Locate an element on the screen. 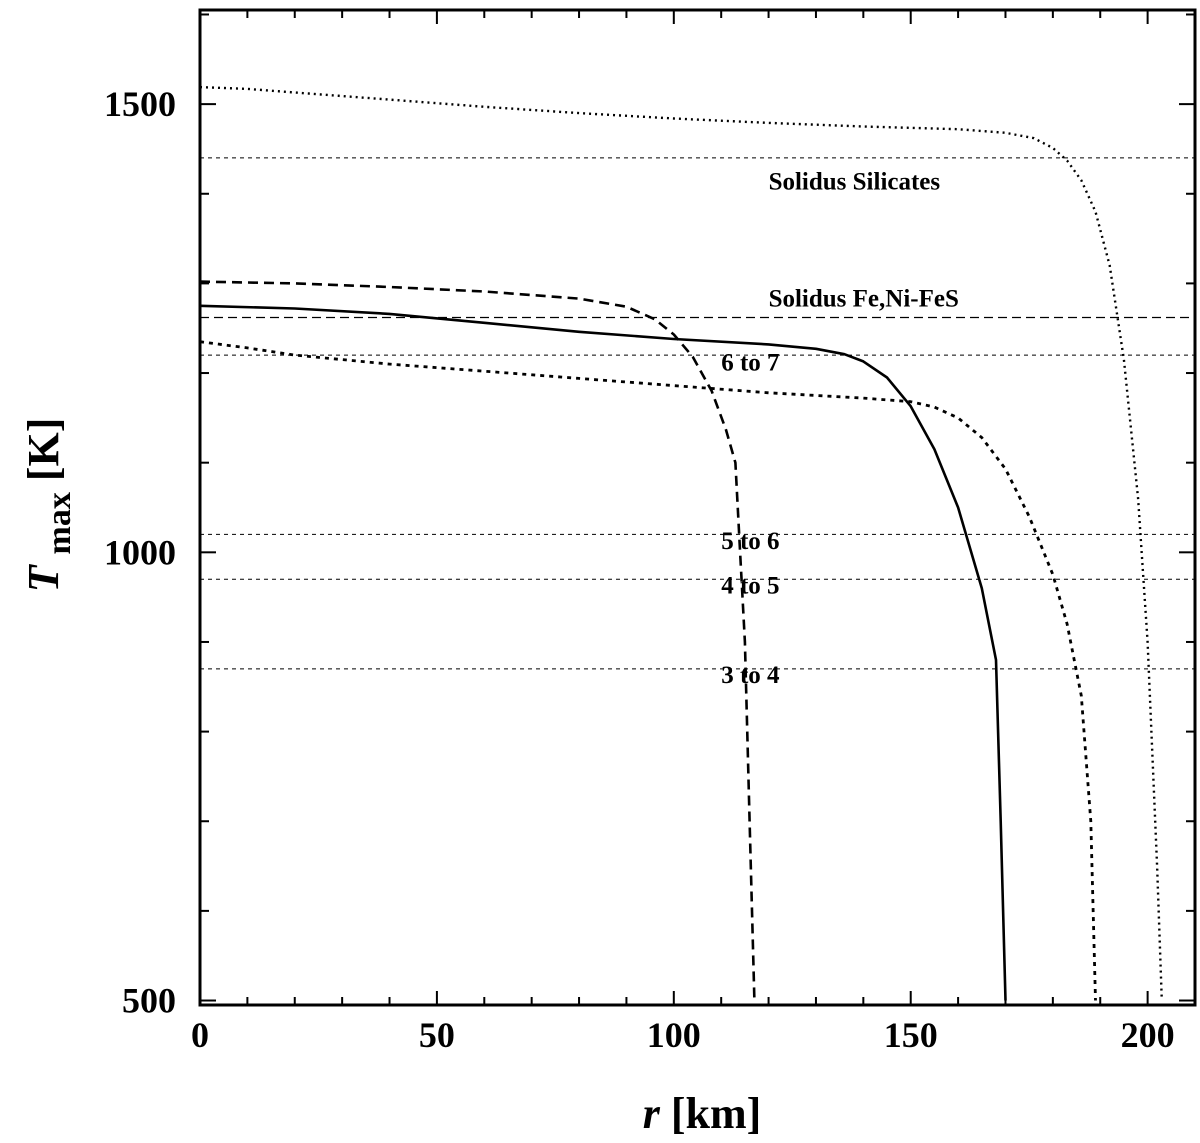 This screenshot has height=1143, width=1200. y-tick-label: 1500 is located at coordinates (140, 104).